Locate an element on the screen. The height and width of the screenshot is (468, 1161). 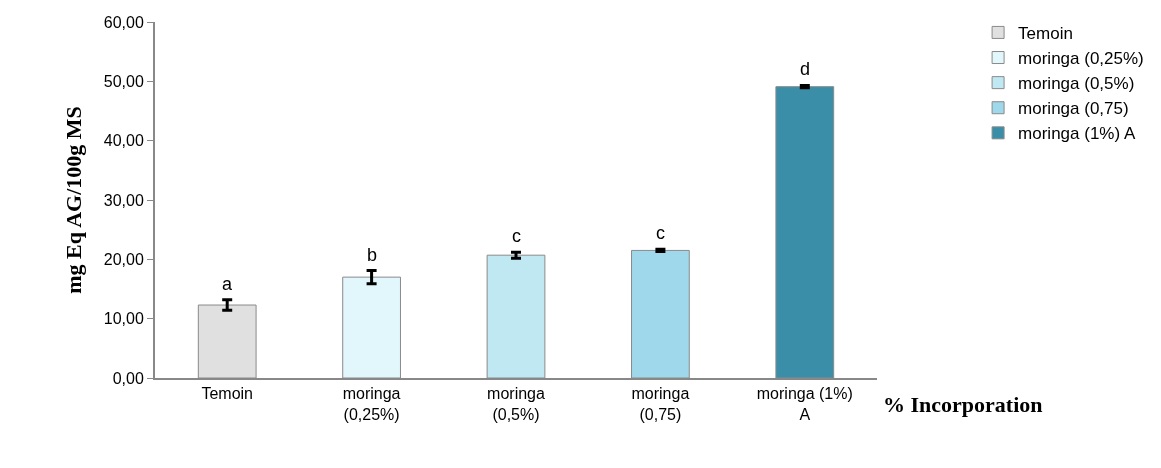
y-tick-label: 30,00 is located at coordinates (123, 200).